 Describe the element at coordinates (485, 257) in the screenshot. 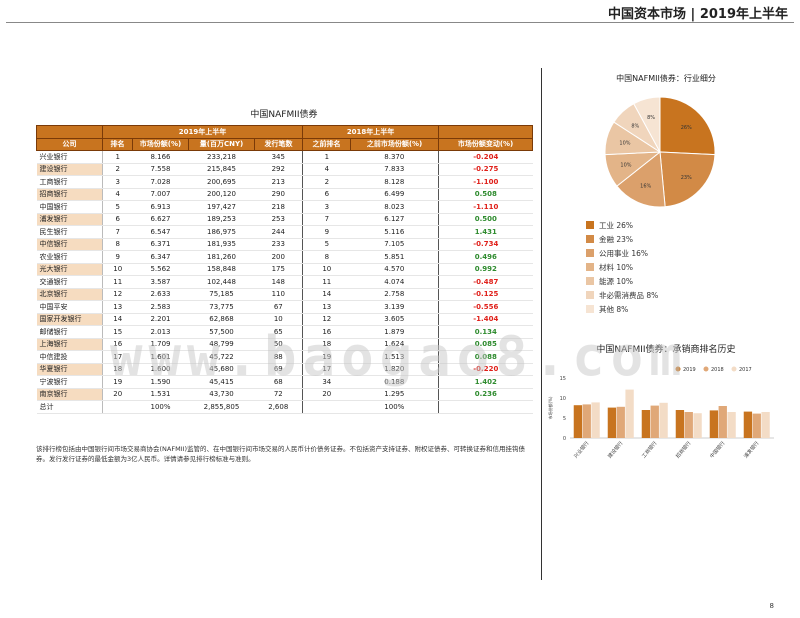

I see `cell-share-change: 0.496` at that location.